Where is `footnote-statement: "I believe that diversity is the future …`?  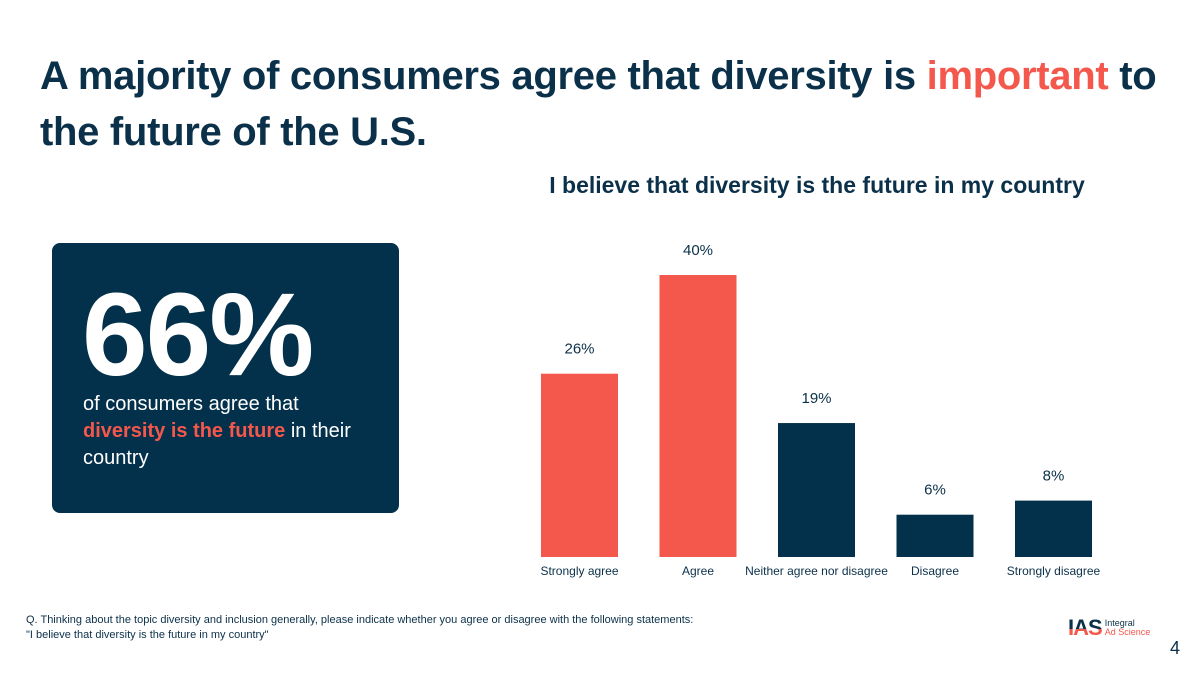
footnote-statement: "I believe that diversity is the future … is located at coordinates (147, 635).